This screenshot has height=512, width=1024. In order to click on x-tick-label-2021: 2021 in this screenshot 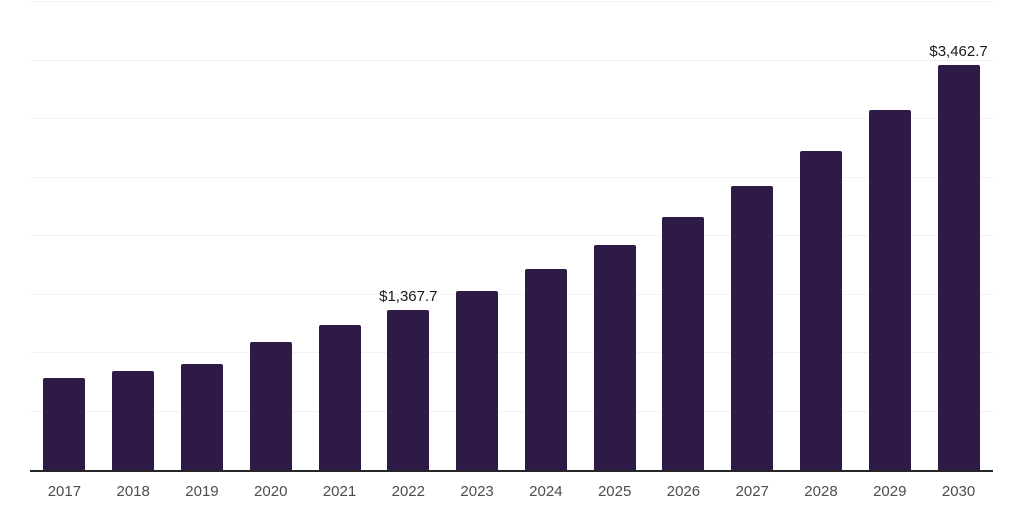, I will do `click(339, 491)`.